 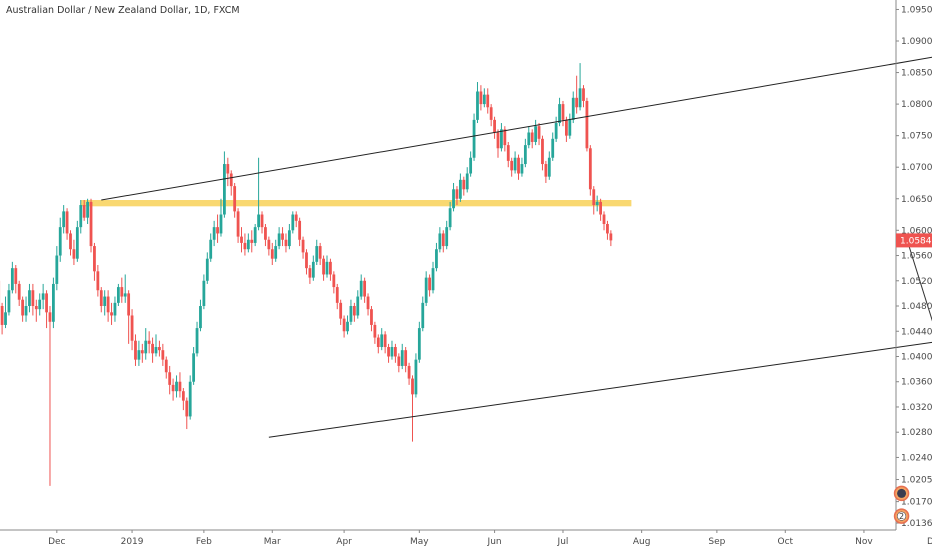 I want to click on price-tick-label: 1.07000, so click(x=916, y=168).